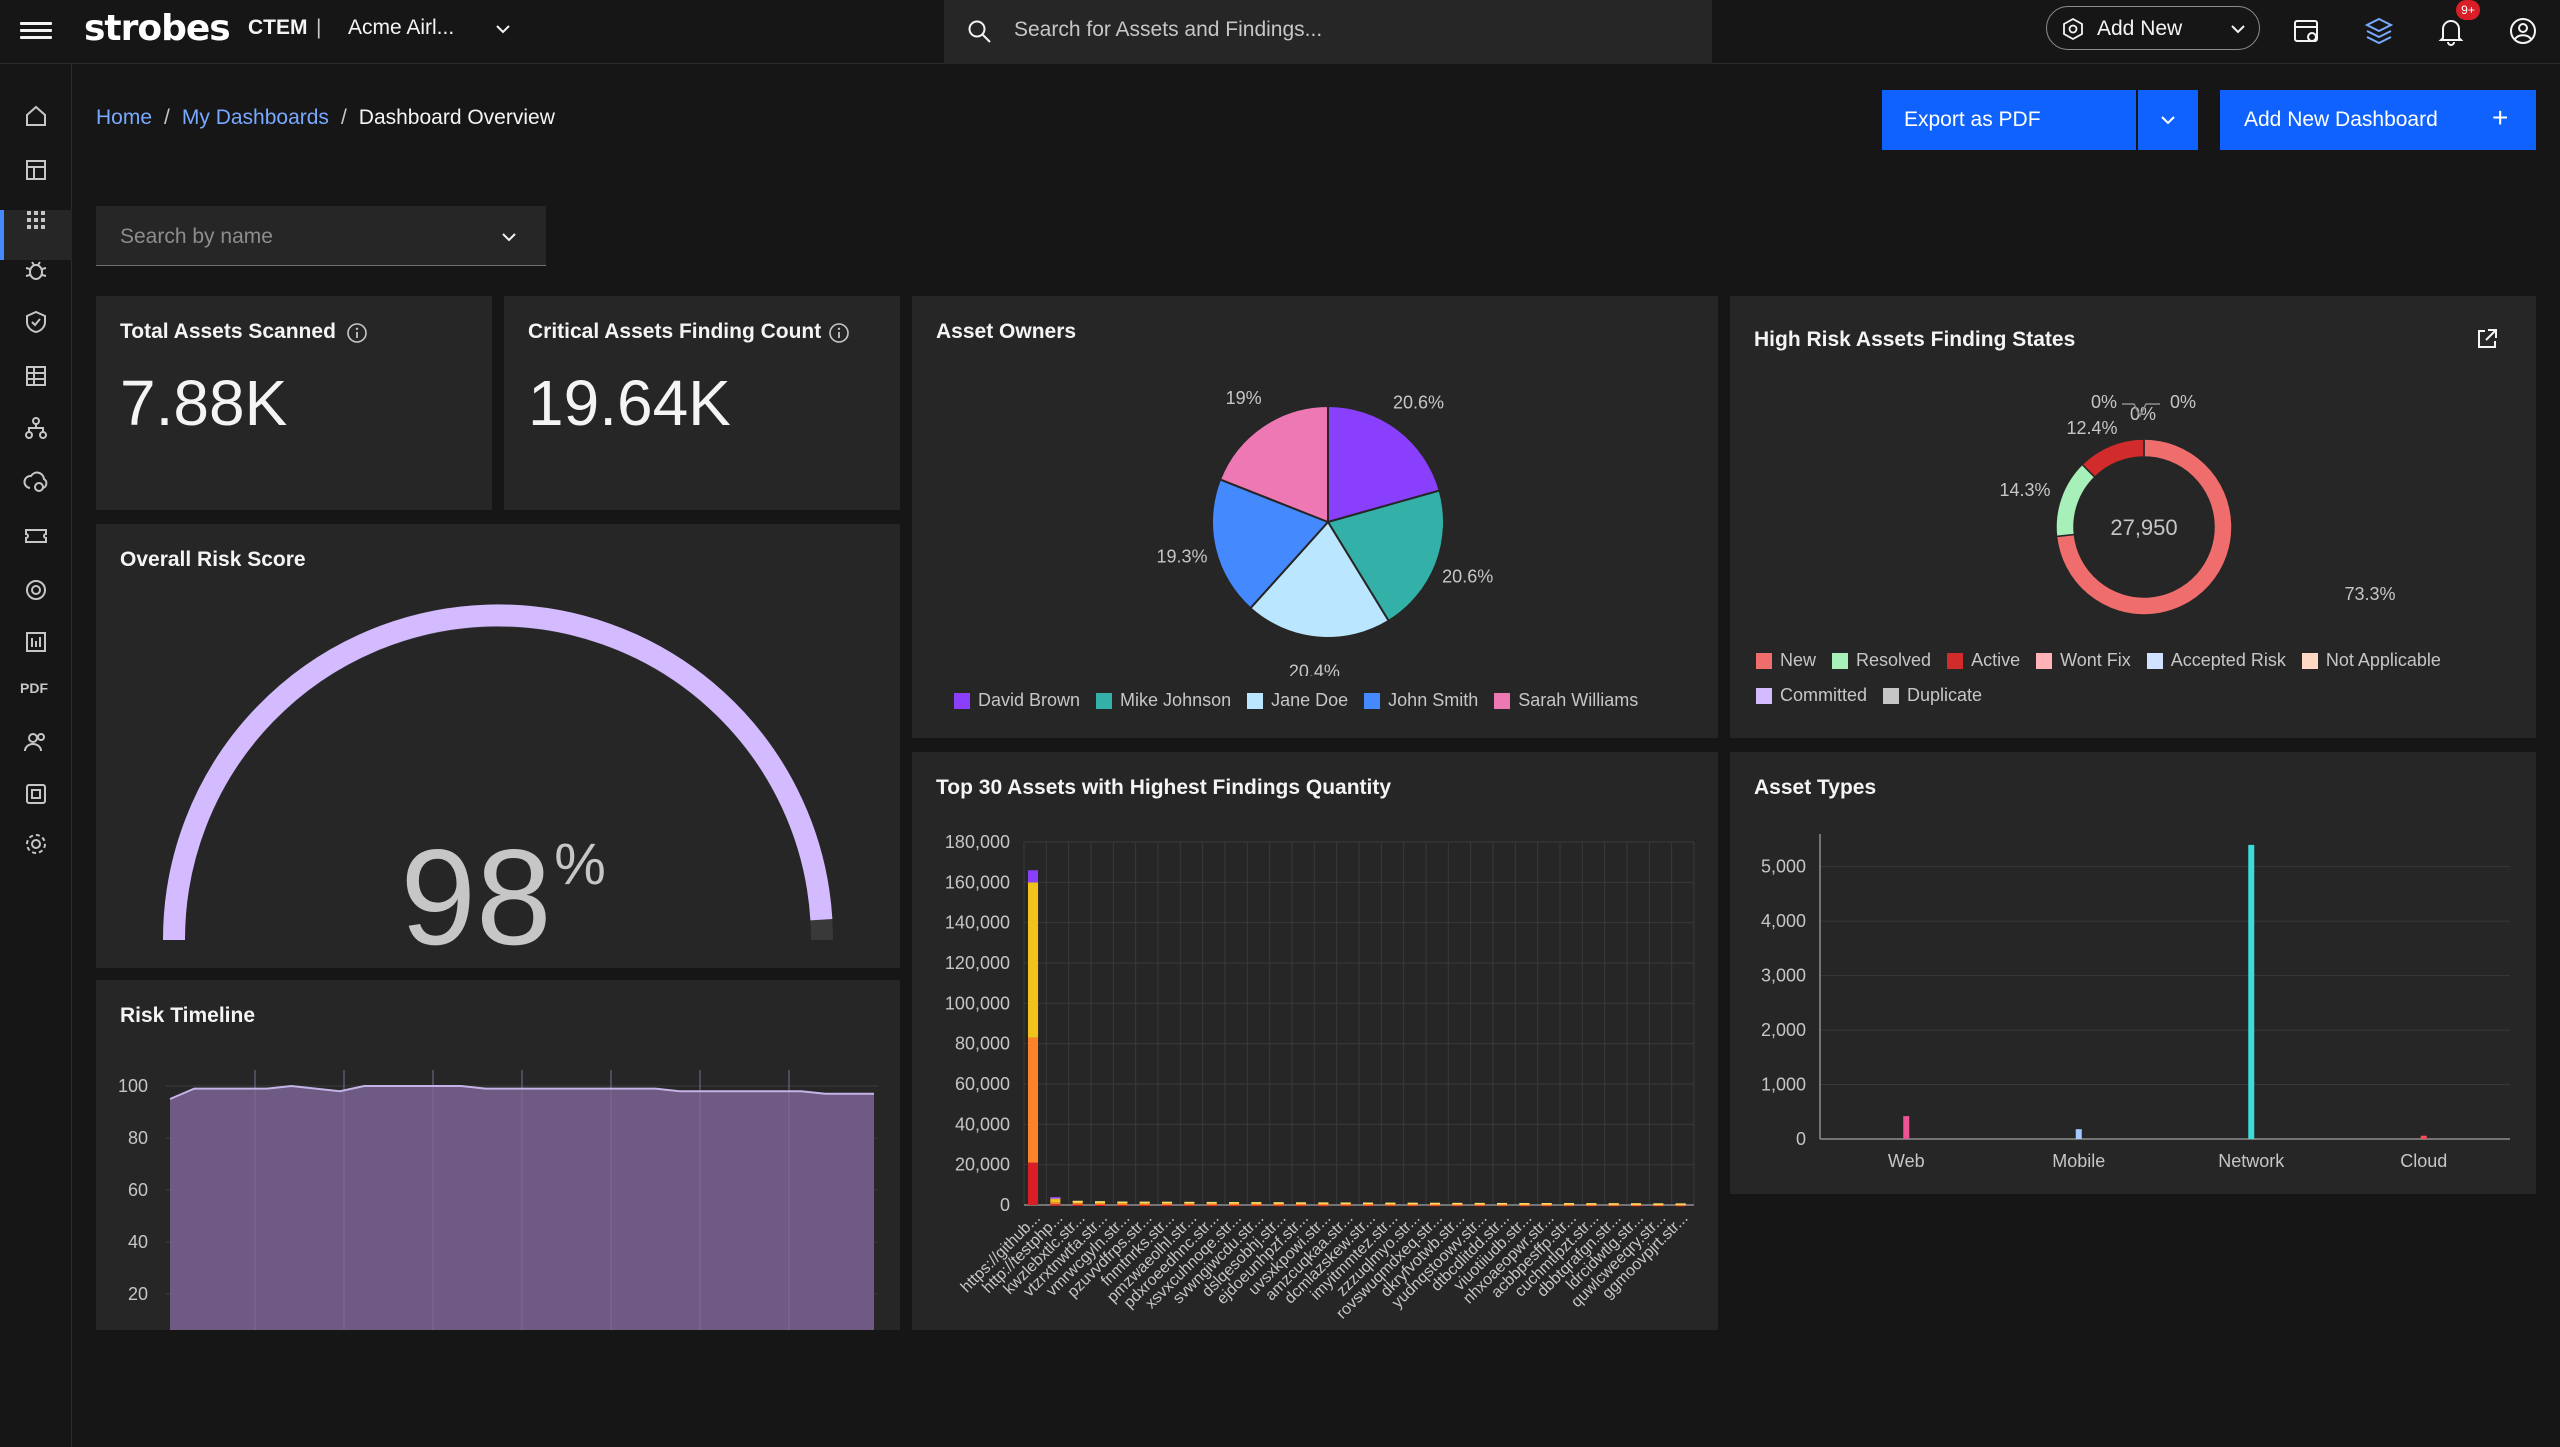 The height and width of the screenshot is (1447, 2560). What do you see at coordinates (1017, 700) in the screenshot?
I see `legend-item: David Brown` at bounding box center [1017, 700].